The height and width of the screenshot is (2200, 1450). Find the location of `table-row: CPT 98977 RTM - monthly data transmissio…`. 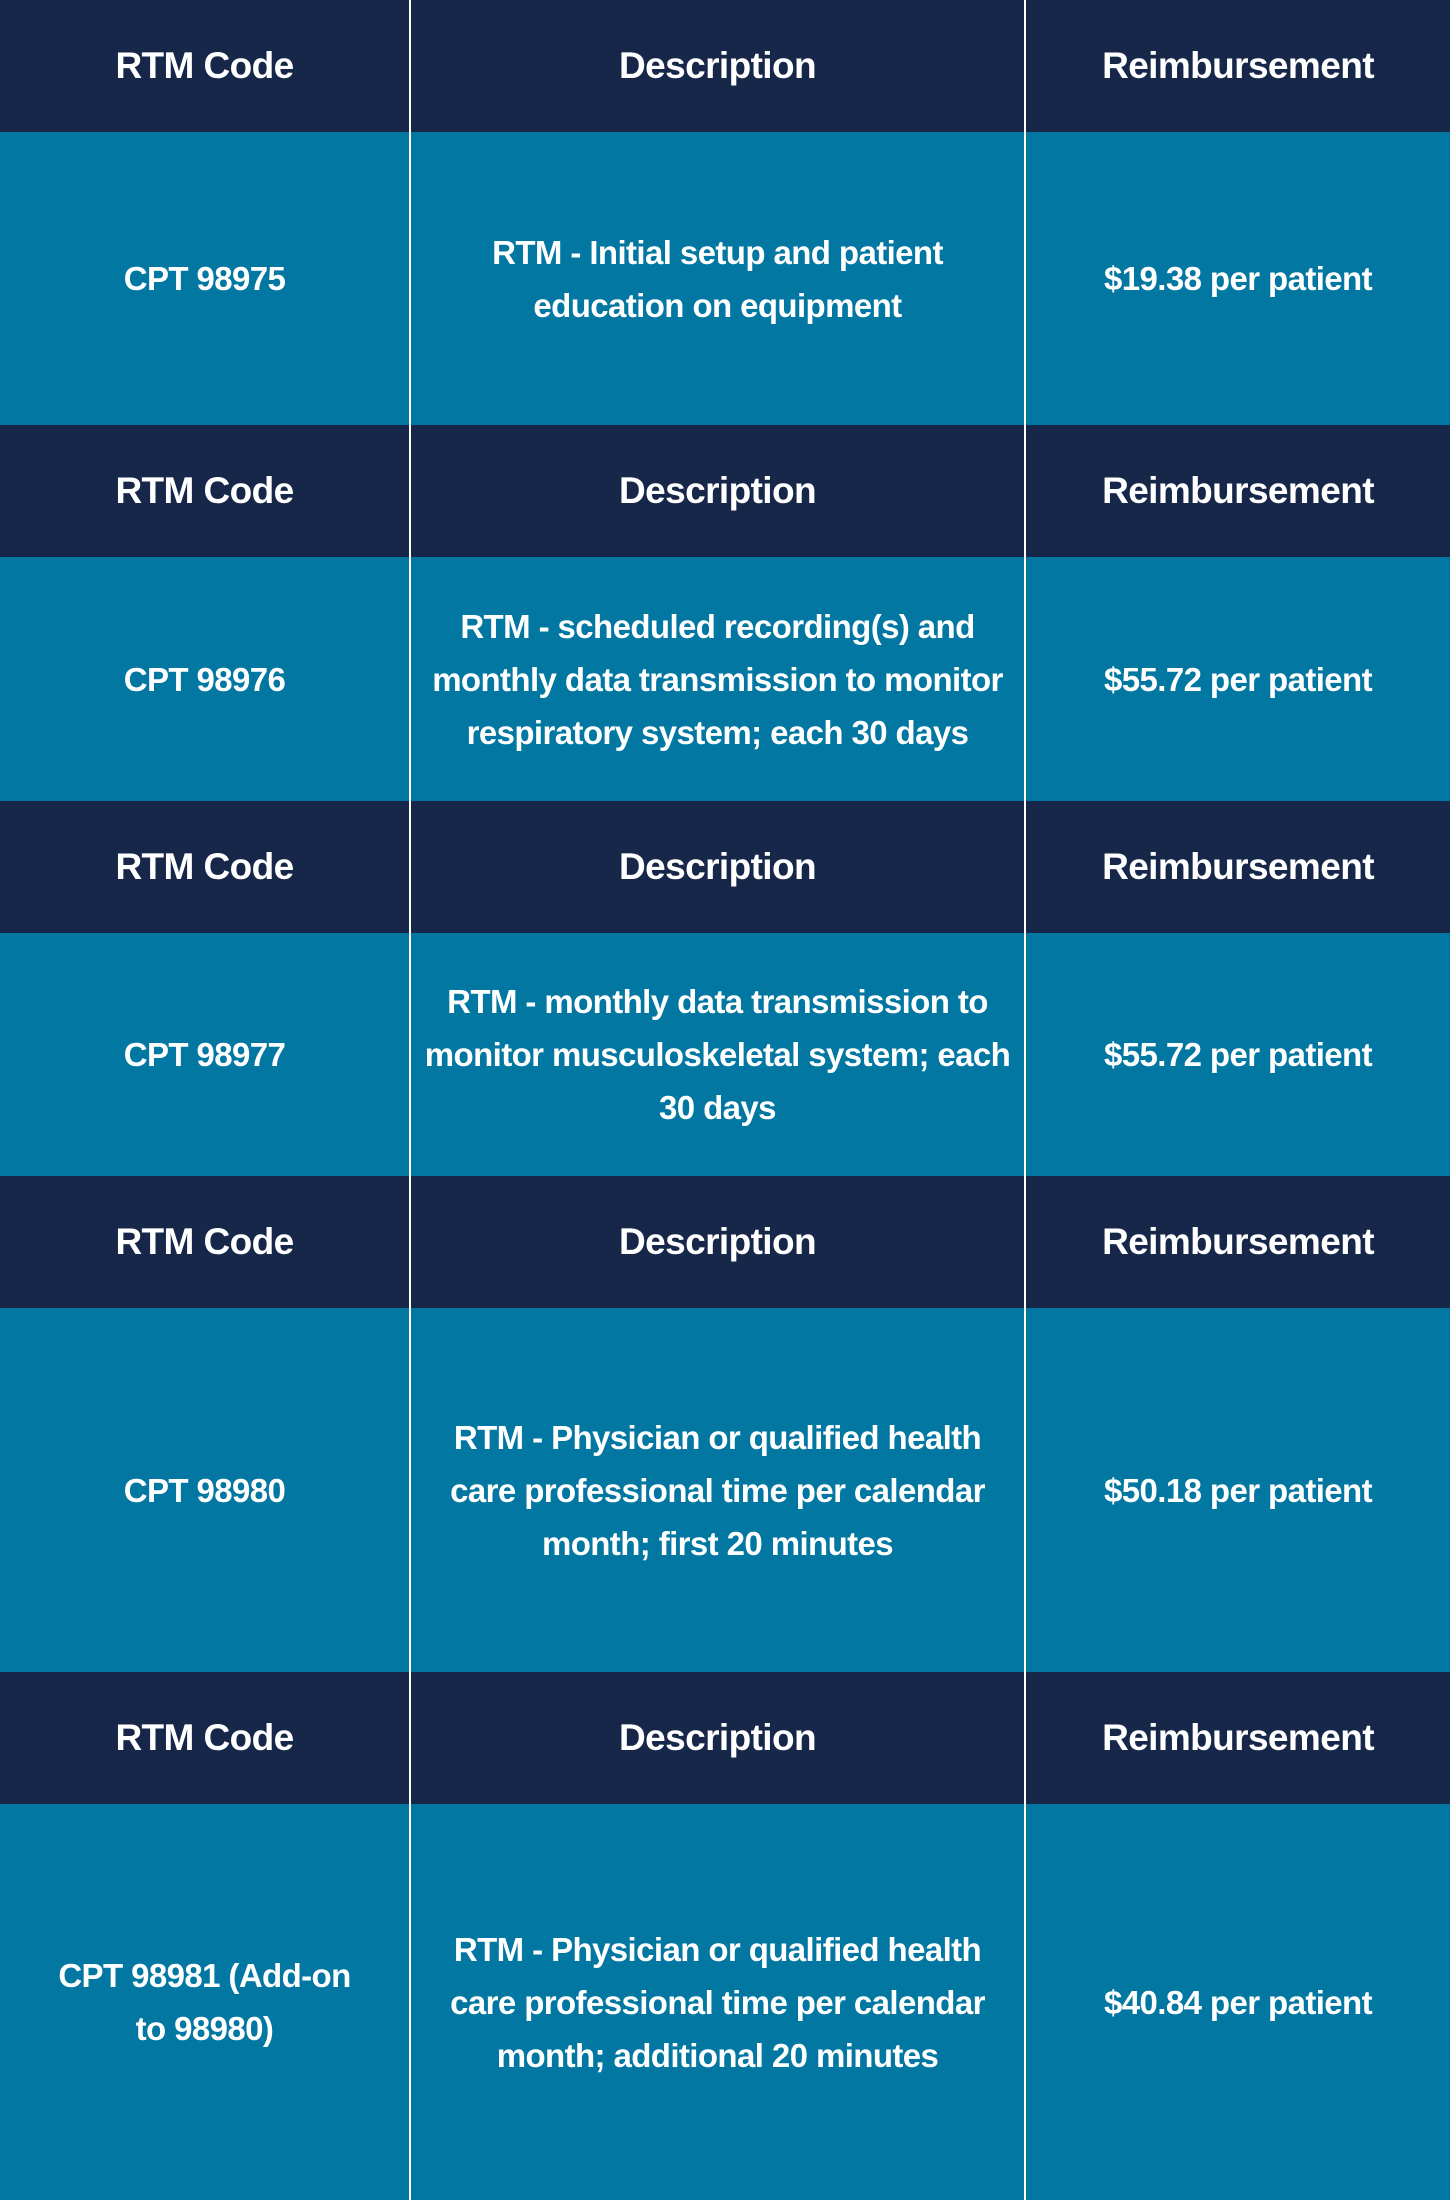

table-row: CPT 98977 RTM - monthly data transmissio… is located at coordinates (725, 1054).